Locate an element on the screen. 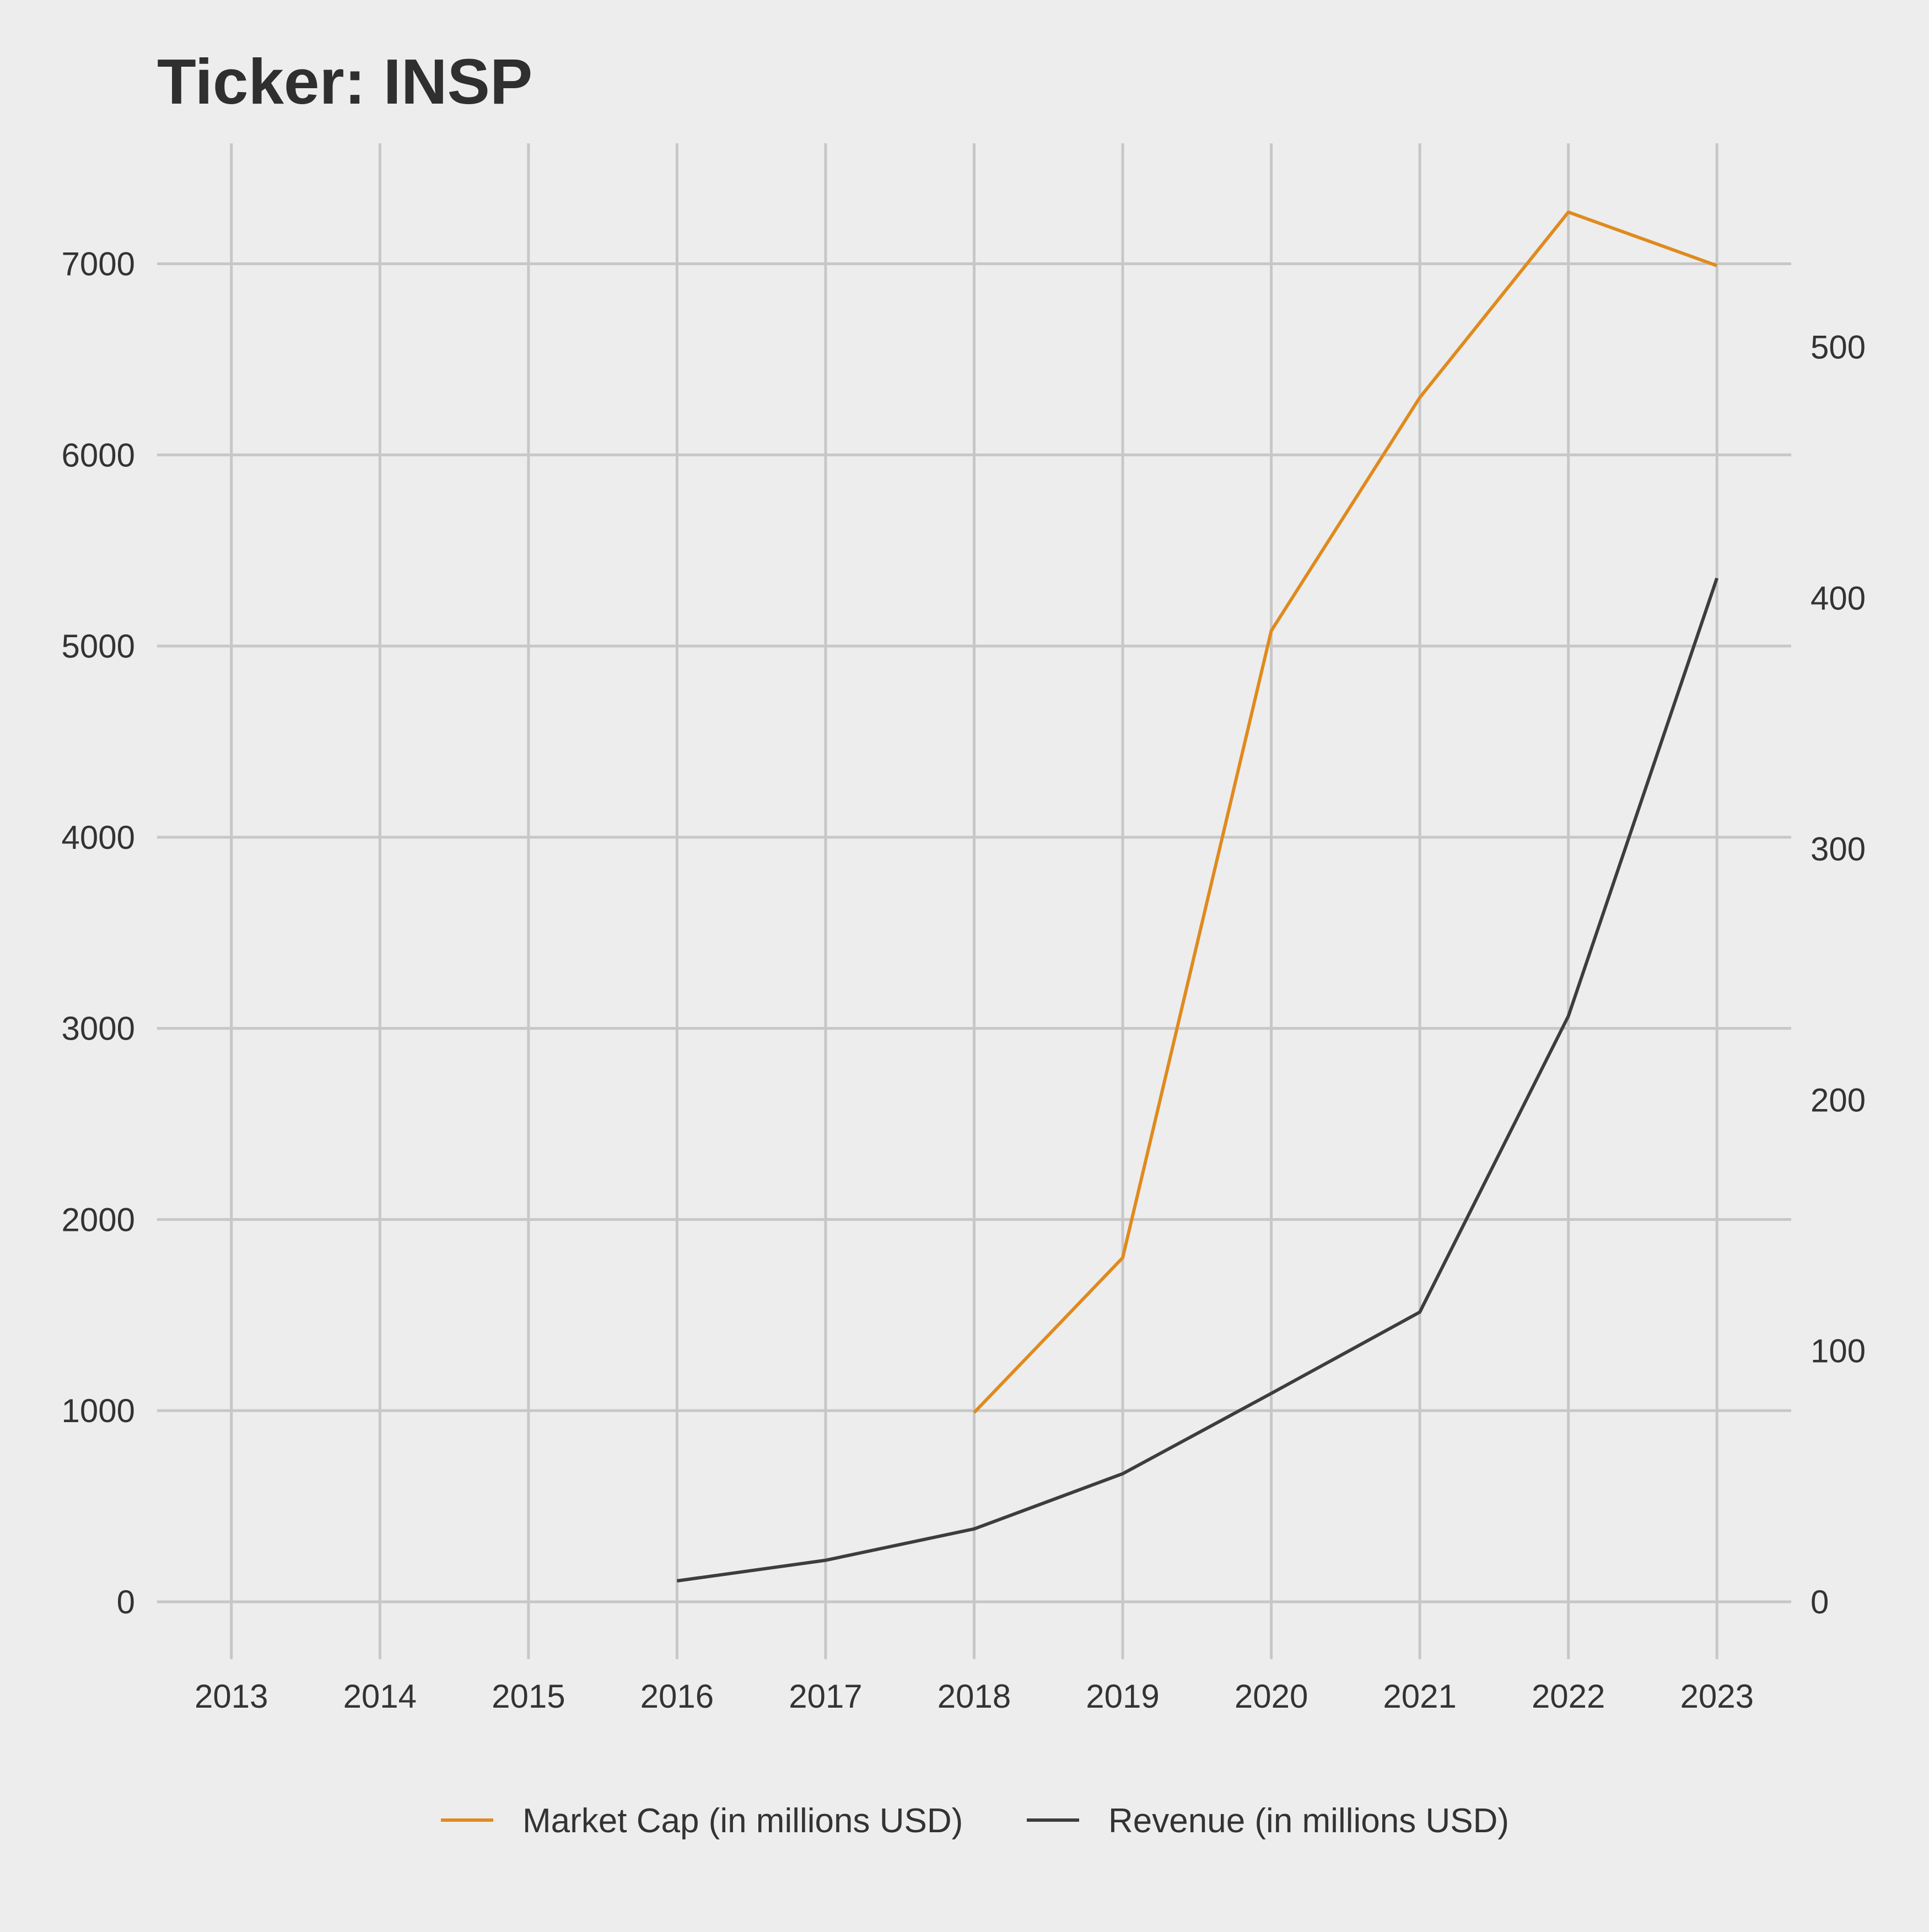 This screenshot has width=1929, height=1932. y-left-tick-label: 2000 is located at coordinates (98, 1219).